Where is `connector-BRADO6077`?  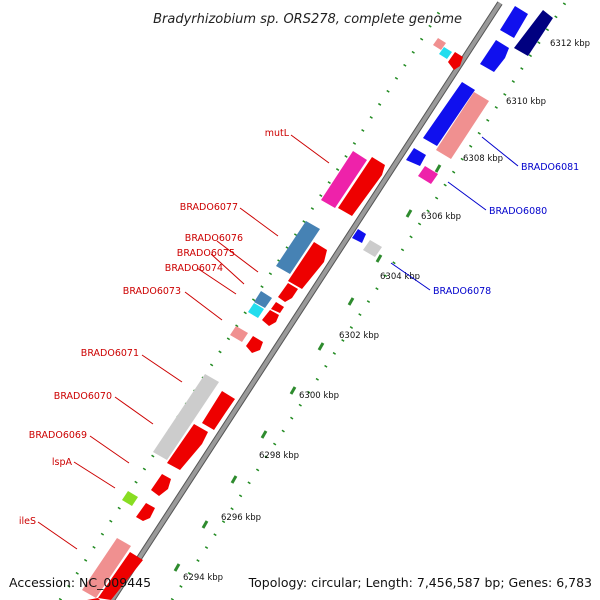 connector-BRADO6077 is located at coordinates (259, 222).